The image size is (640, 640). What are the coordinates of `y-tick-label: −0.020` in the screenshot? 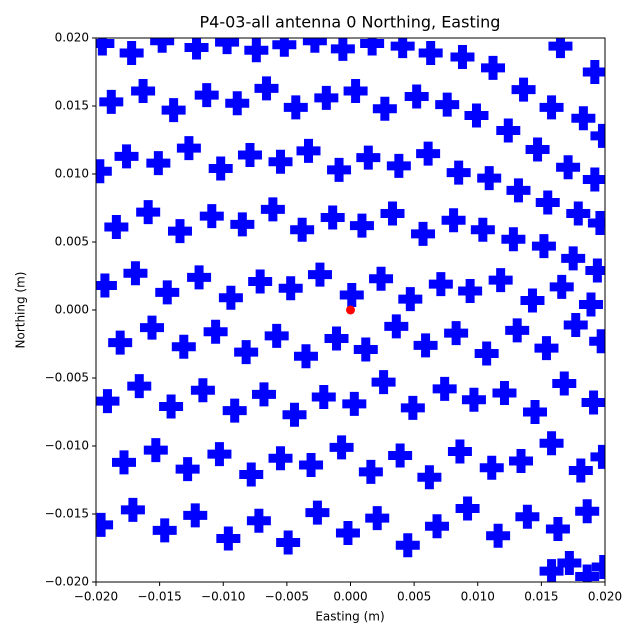 It's located at (67, 582).